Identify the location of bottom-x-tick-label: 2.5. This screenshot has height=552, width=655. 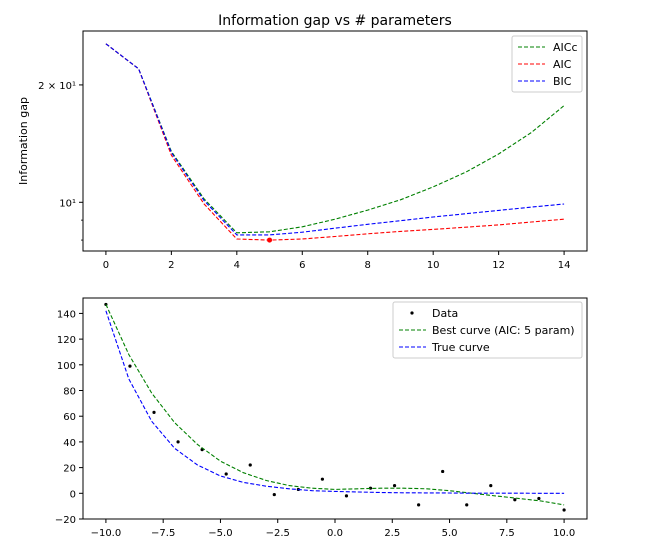
(392, 533).